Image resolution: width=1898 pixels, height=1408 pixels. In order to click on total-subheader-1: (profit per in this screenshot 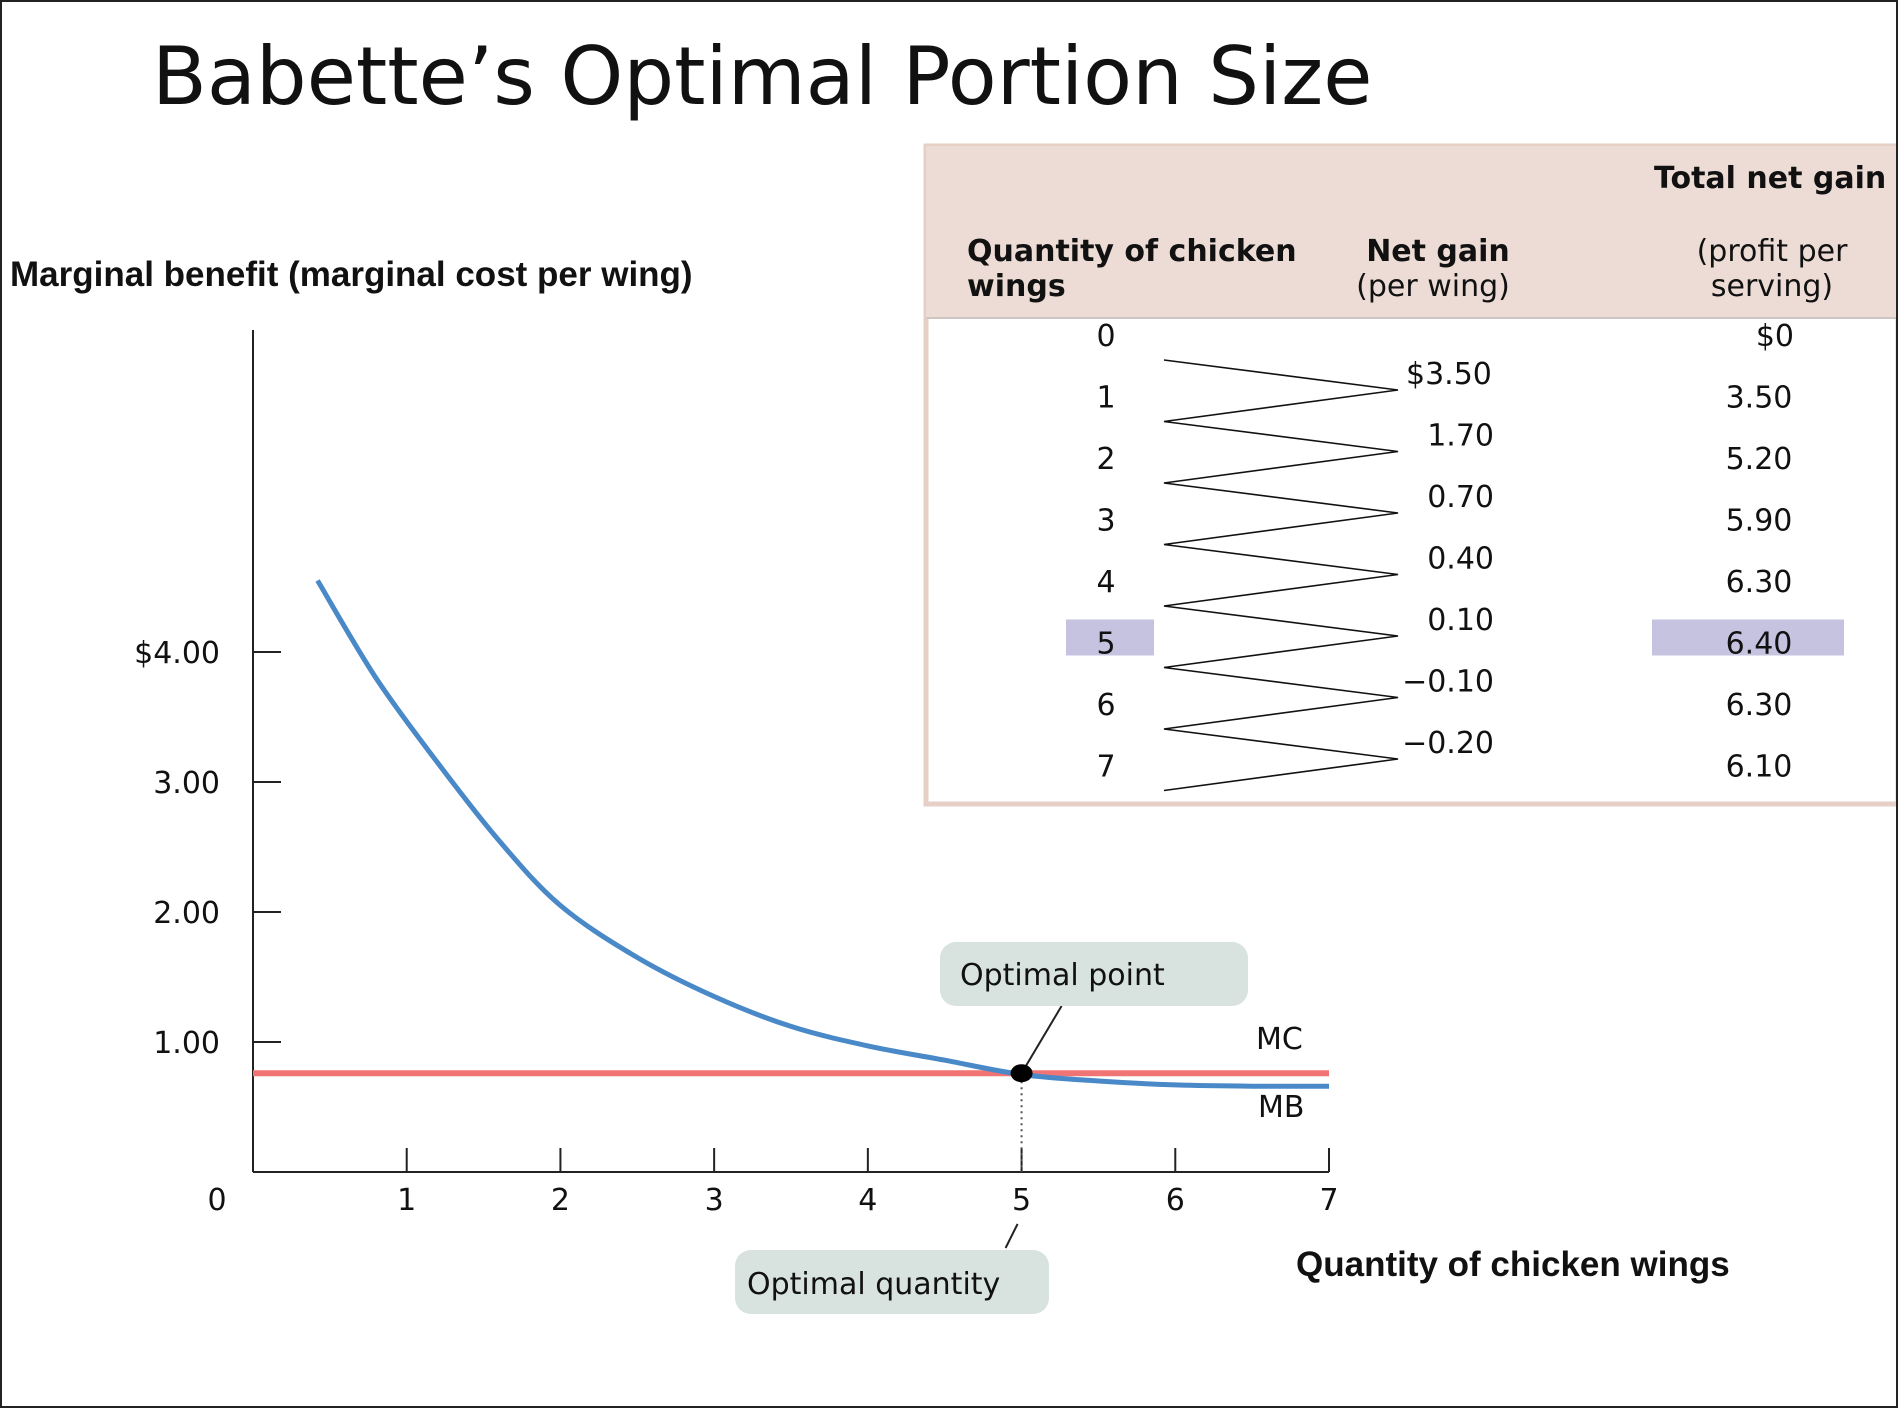, I will do `click(1772, 251)`.